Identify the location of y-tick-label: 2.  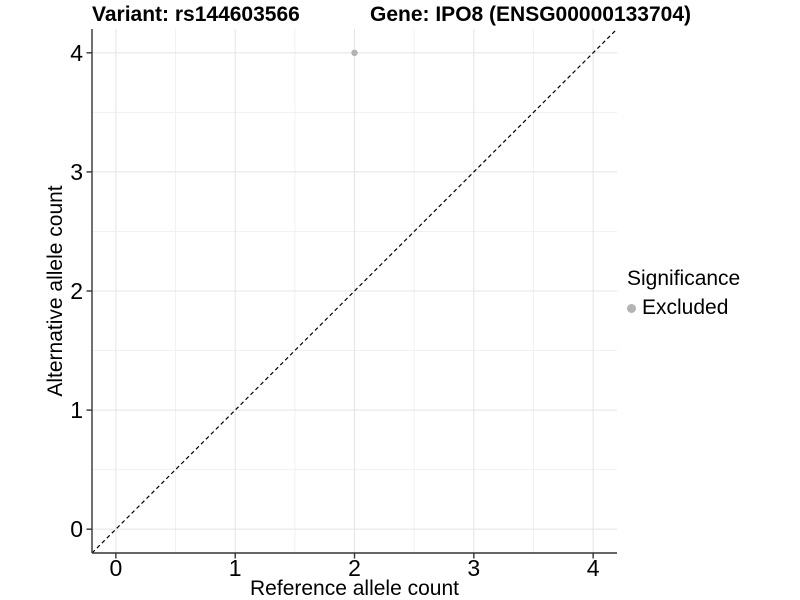
(76, 291).